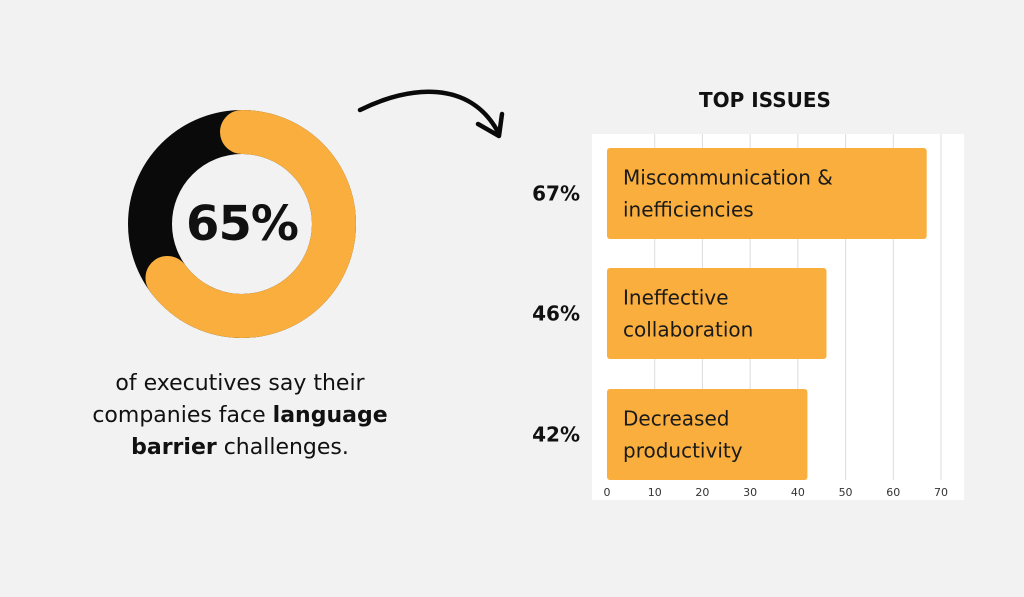 This screenshot has width=1024, height=597. I want to click on caption-text-end: challenges., so click(282, 447).